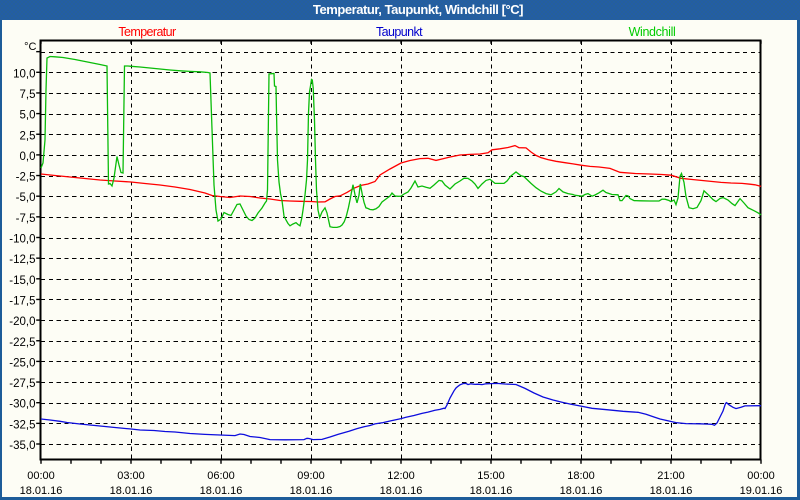  Describe the element at coordinates (26, 219) in the screenshot. I see `svg-text: -7,5` at that location.